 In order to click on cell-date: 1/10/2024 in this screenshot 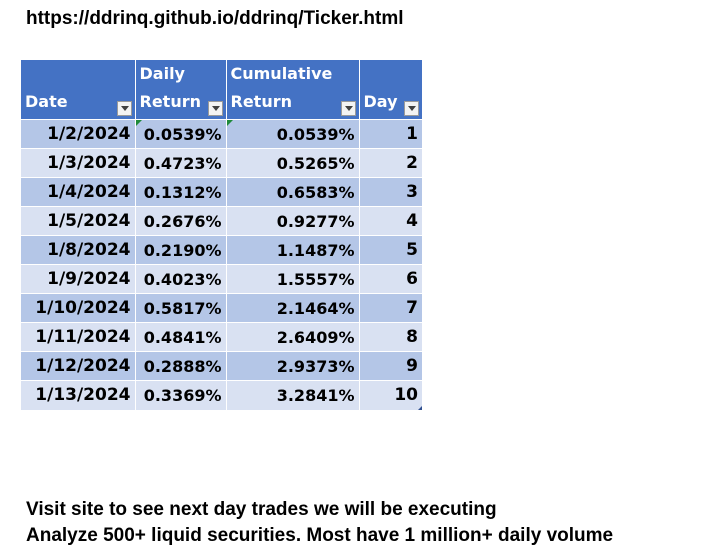, I will do `click(78, 308)`.